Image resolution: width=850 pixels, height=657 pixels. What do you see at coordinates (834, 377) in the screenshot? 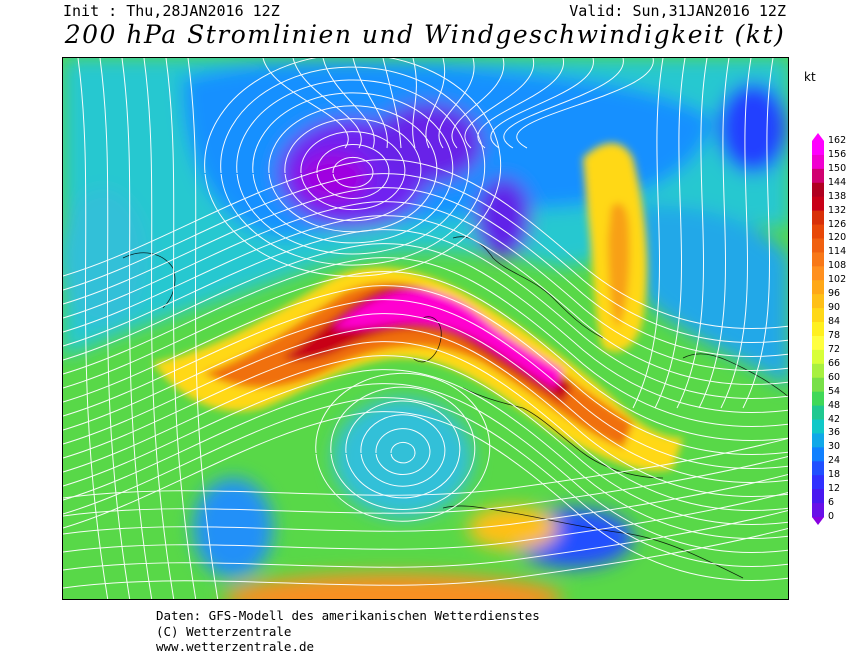
I see `colorbar-tick-label: 60` at bounding box center [834, 377].